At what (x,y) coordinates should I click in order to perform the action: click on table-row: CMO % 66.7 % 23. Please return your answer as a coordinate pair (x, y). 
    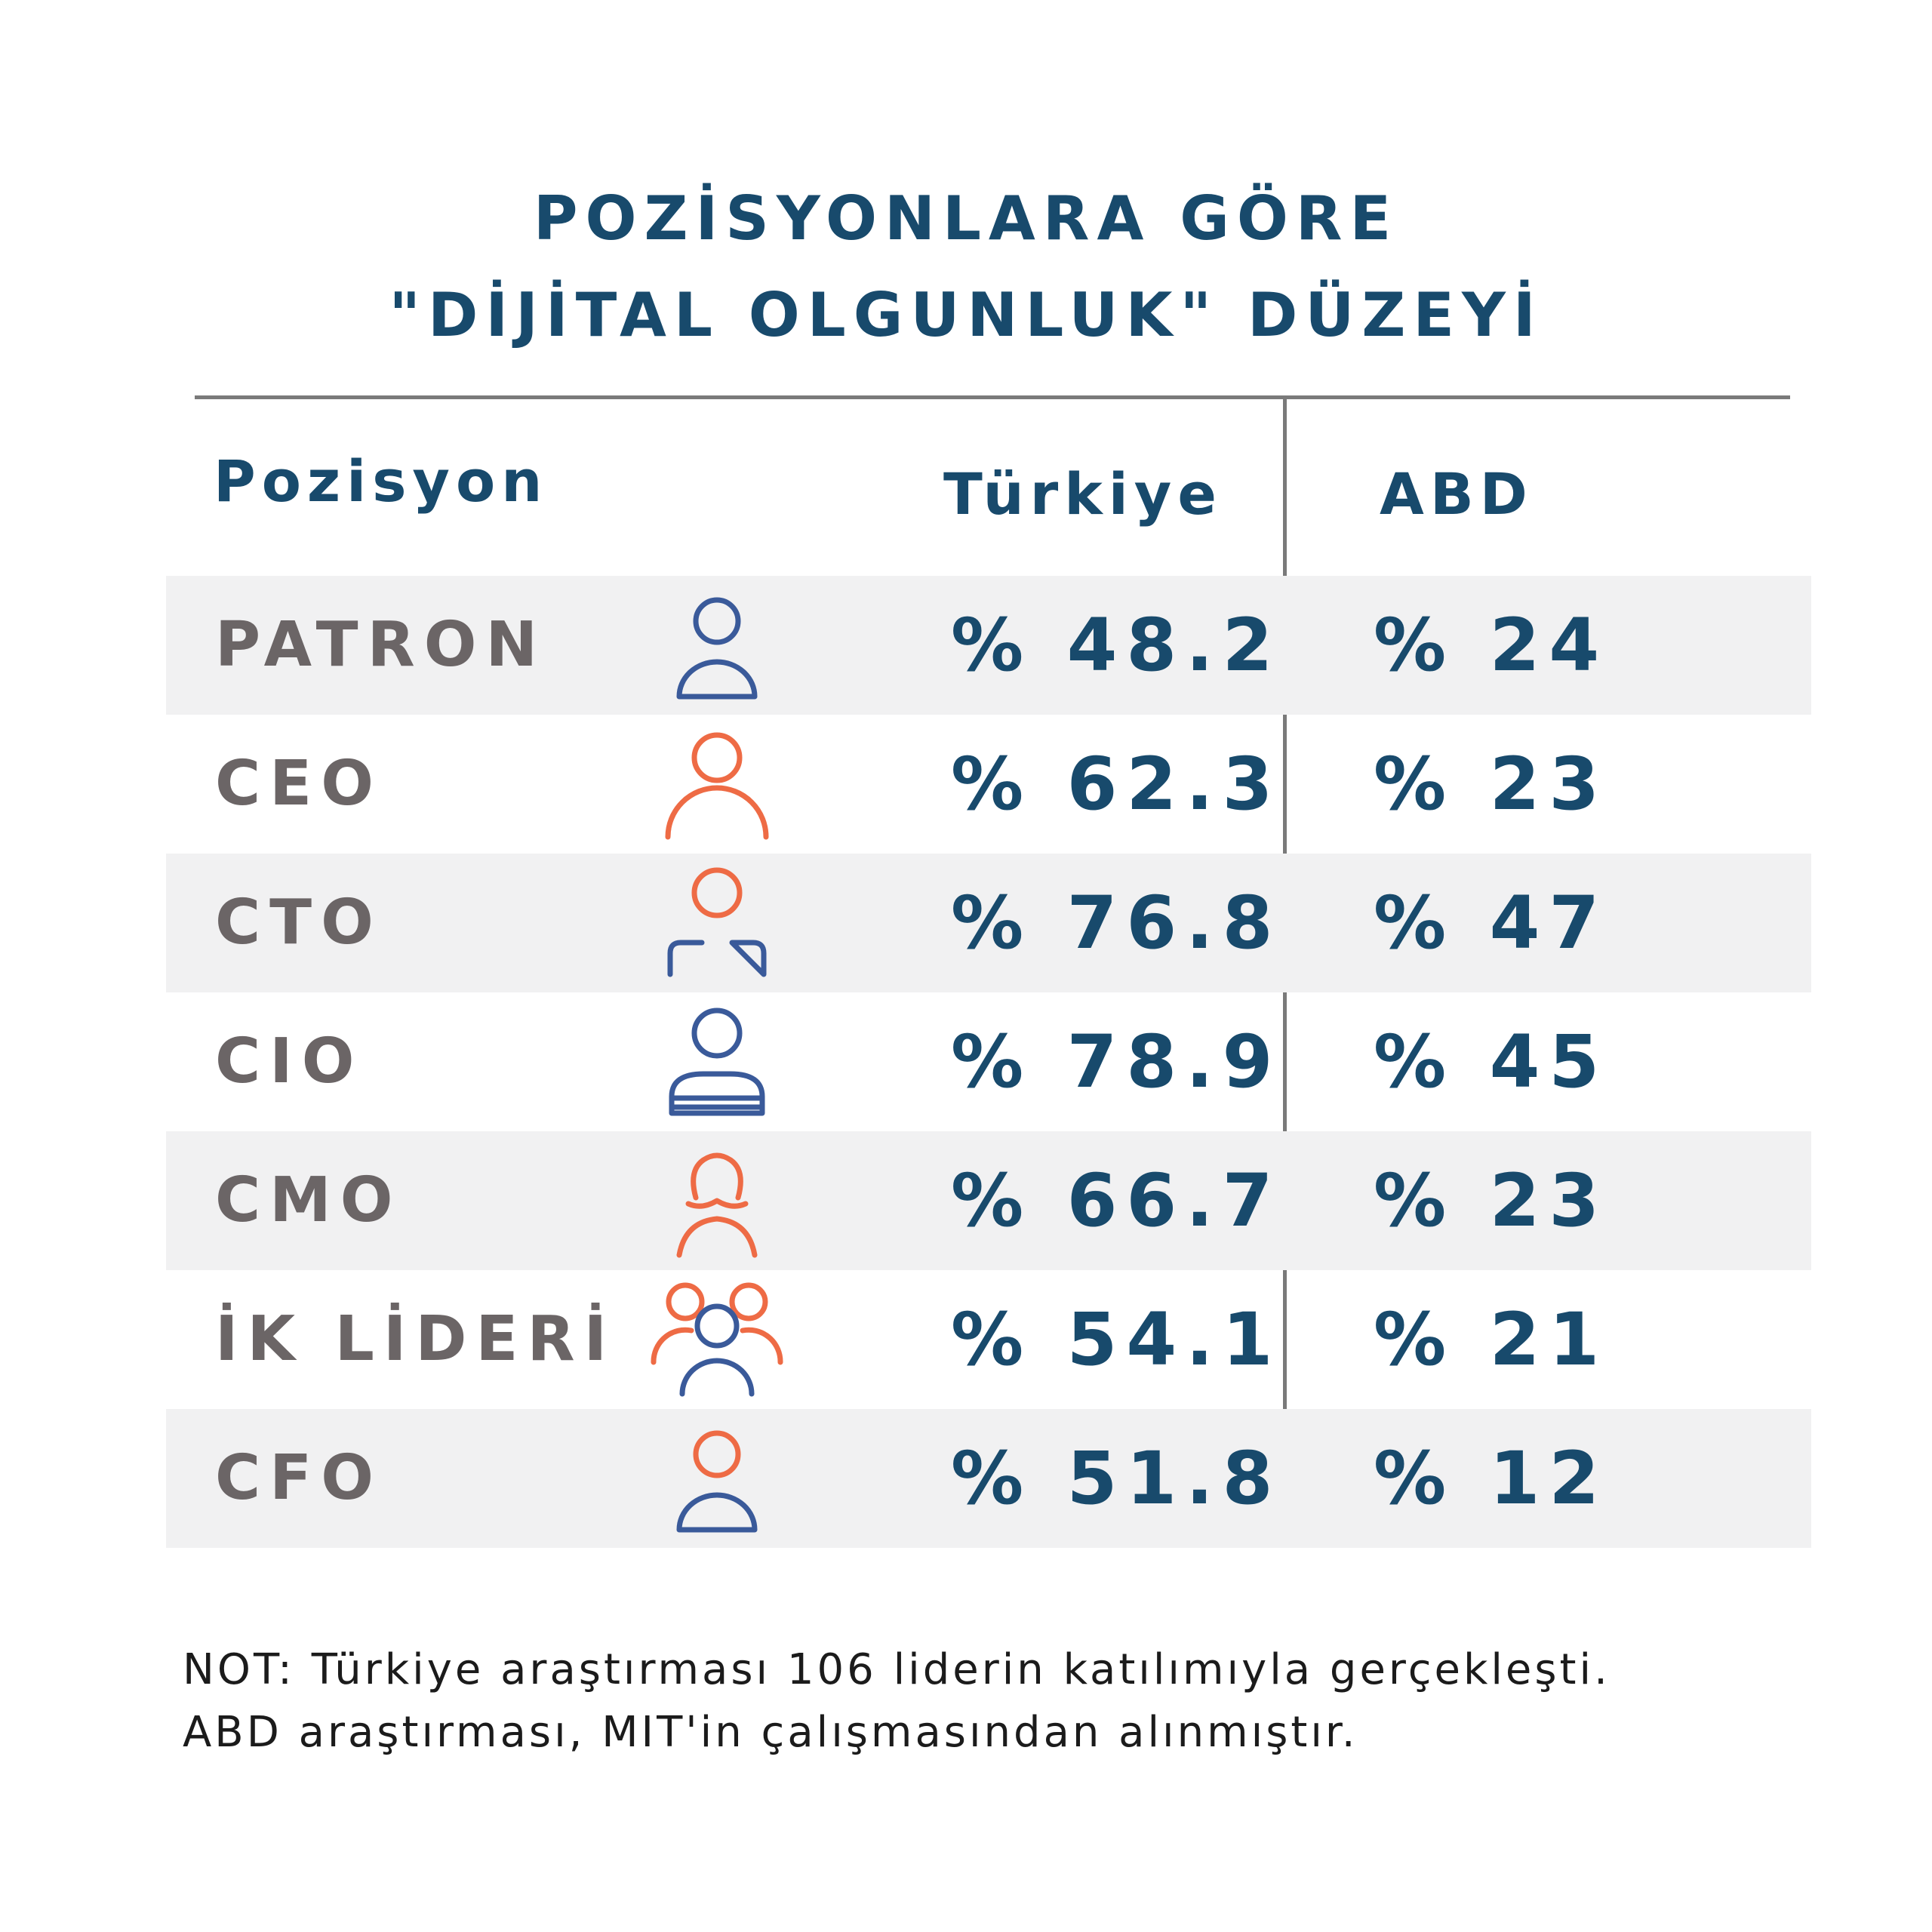
    Looking at the image, I should click on (988, 1200).